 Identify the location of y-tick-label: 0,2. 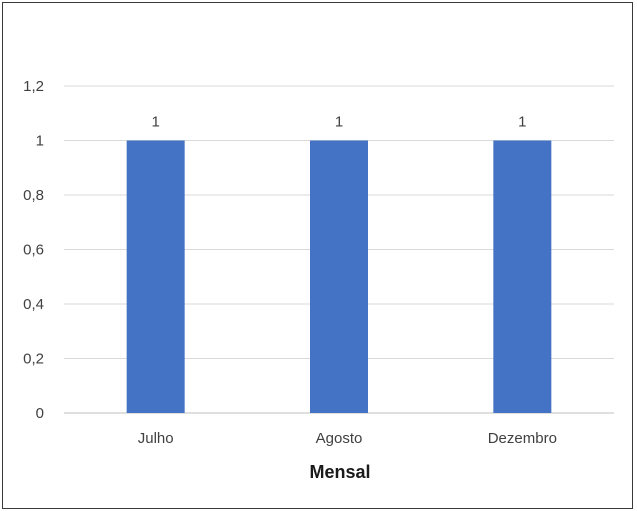
(33, 359).